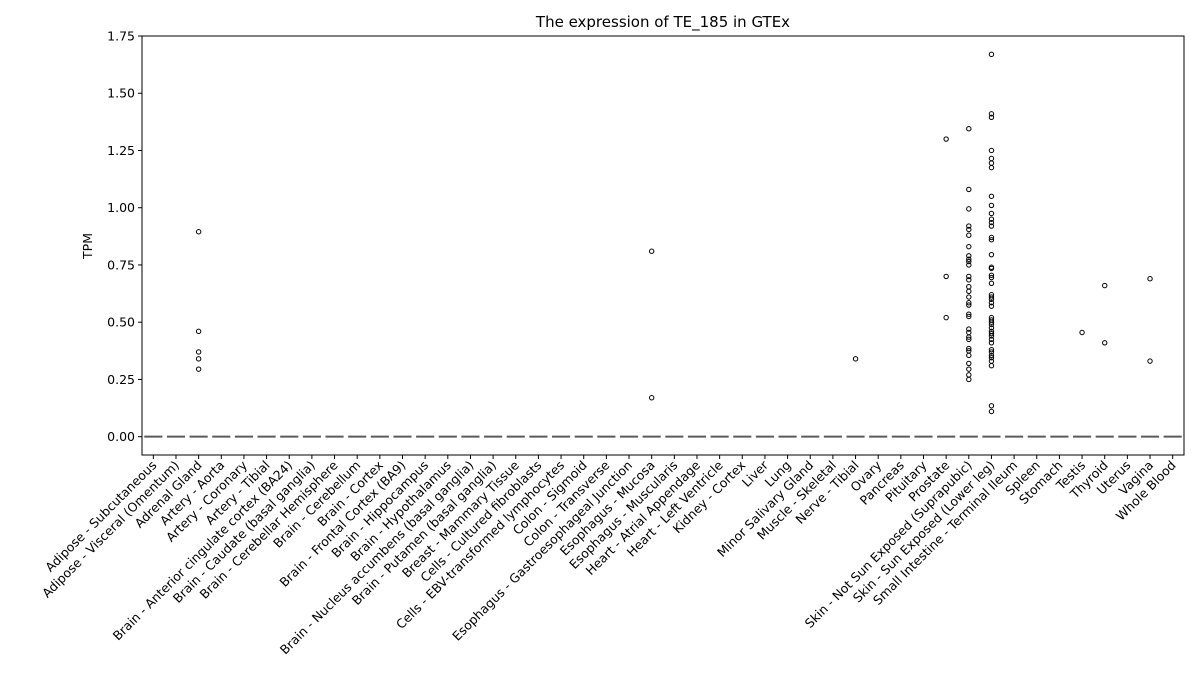  Describe the element at coordinates (121, 150) in the screenshot. I see `y-tick-label: 1.25` at that location.